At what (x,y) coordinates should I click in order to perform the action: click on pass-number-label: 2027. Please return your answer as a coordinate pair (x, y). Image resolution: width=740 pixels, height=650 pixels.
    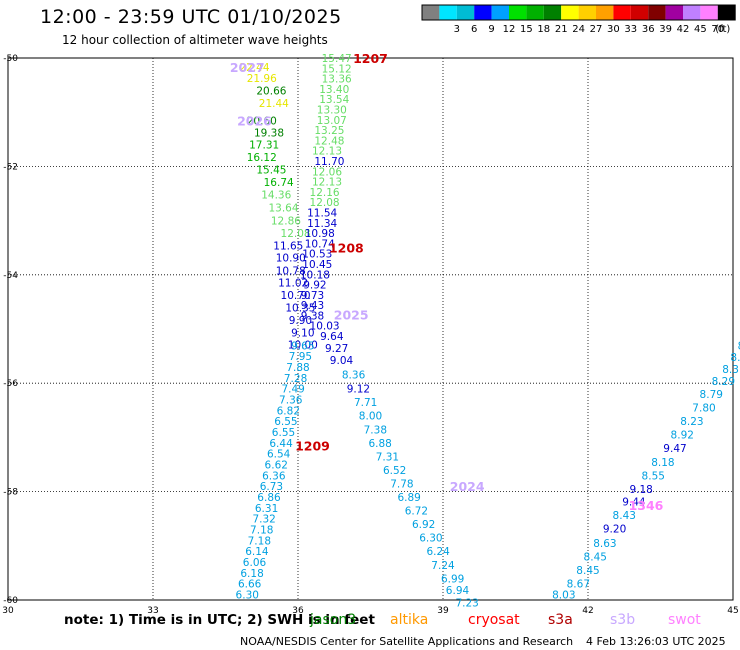
    Looking at the image, I should click on (247, 67).